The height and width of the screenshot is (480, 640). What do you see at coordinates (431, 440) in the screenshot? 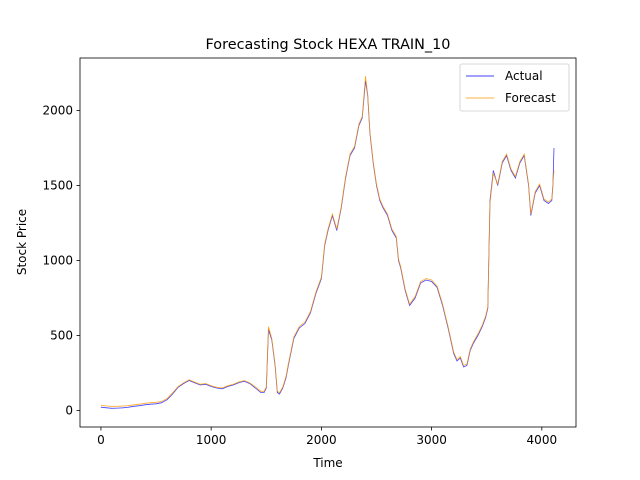
I see `x-tick-label: 3000` at bounding box center [431, 440].